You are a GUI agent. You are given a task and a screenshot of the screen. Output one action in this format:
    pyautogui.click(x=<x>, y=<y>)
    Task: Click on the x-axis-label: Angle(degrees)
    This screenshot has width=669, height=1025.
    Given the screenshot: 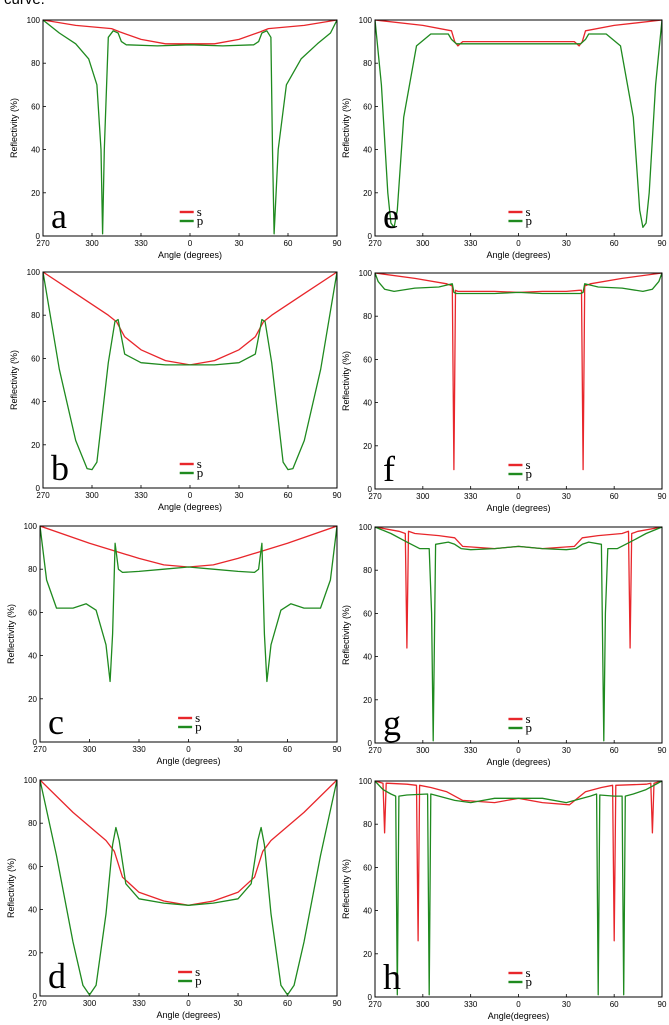 What is the action you would take?
    pyautogui.click(x=519, y=1016)
    